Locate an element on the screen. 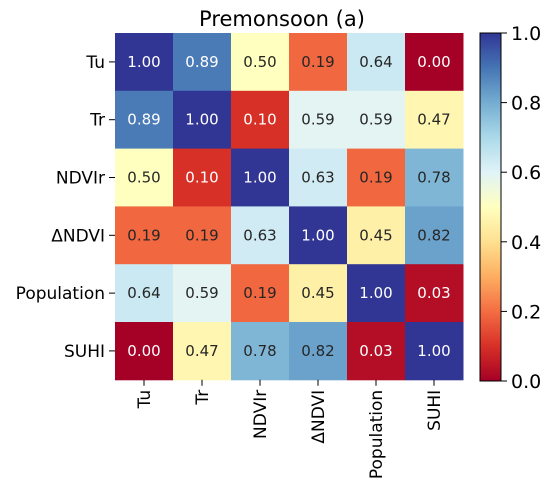 The image size is (550, 497). colorbar-tick-label: 0.8 is located at coordinates (526, 104).